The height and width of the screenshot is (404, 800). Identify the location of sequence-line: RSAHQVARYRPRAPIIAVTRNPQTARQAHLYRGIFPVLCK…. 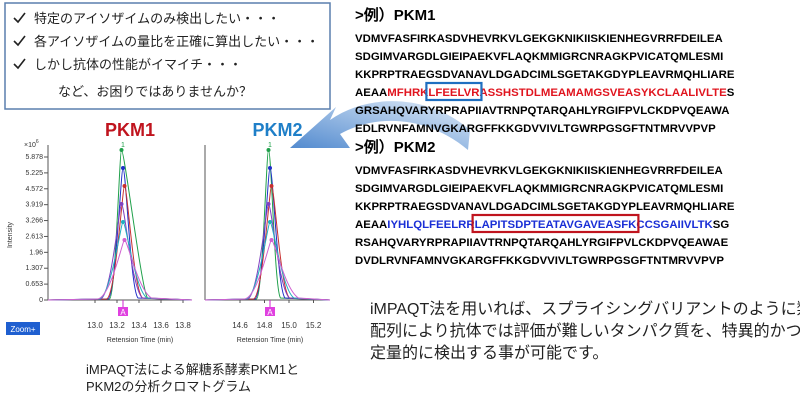
(542, 243).